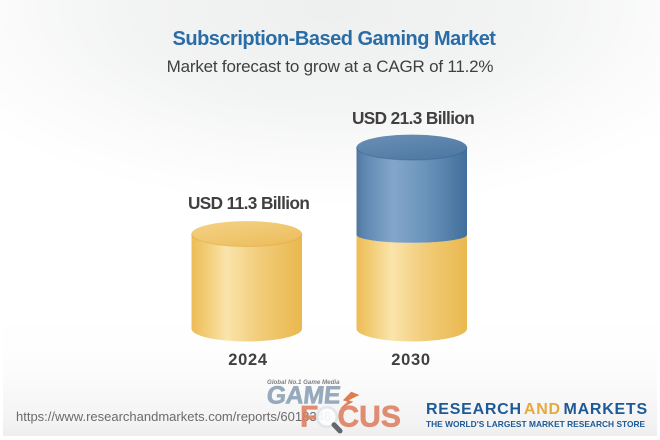  Describe the element at coordinates (309, 417) in the screenshot. I see `svg-text: F` at that location.